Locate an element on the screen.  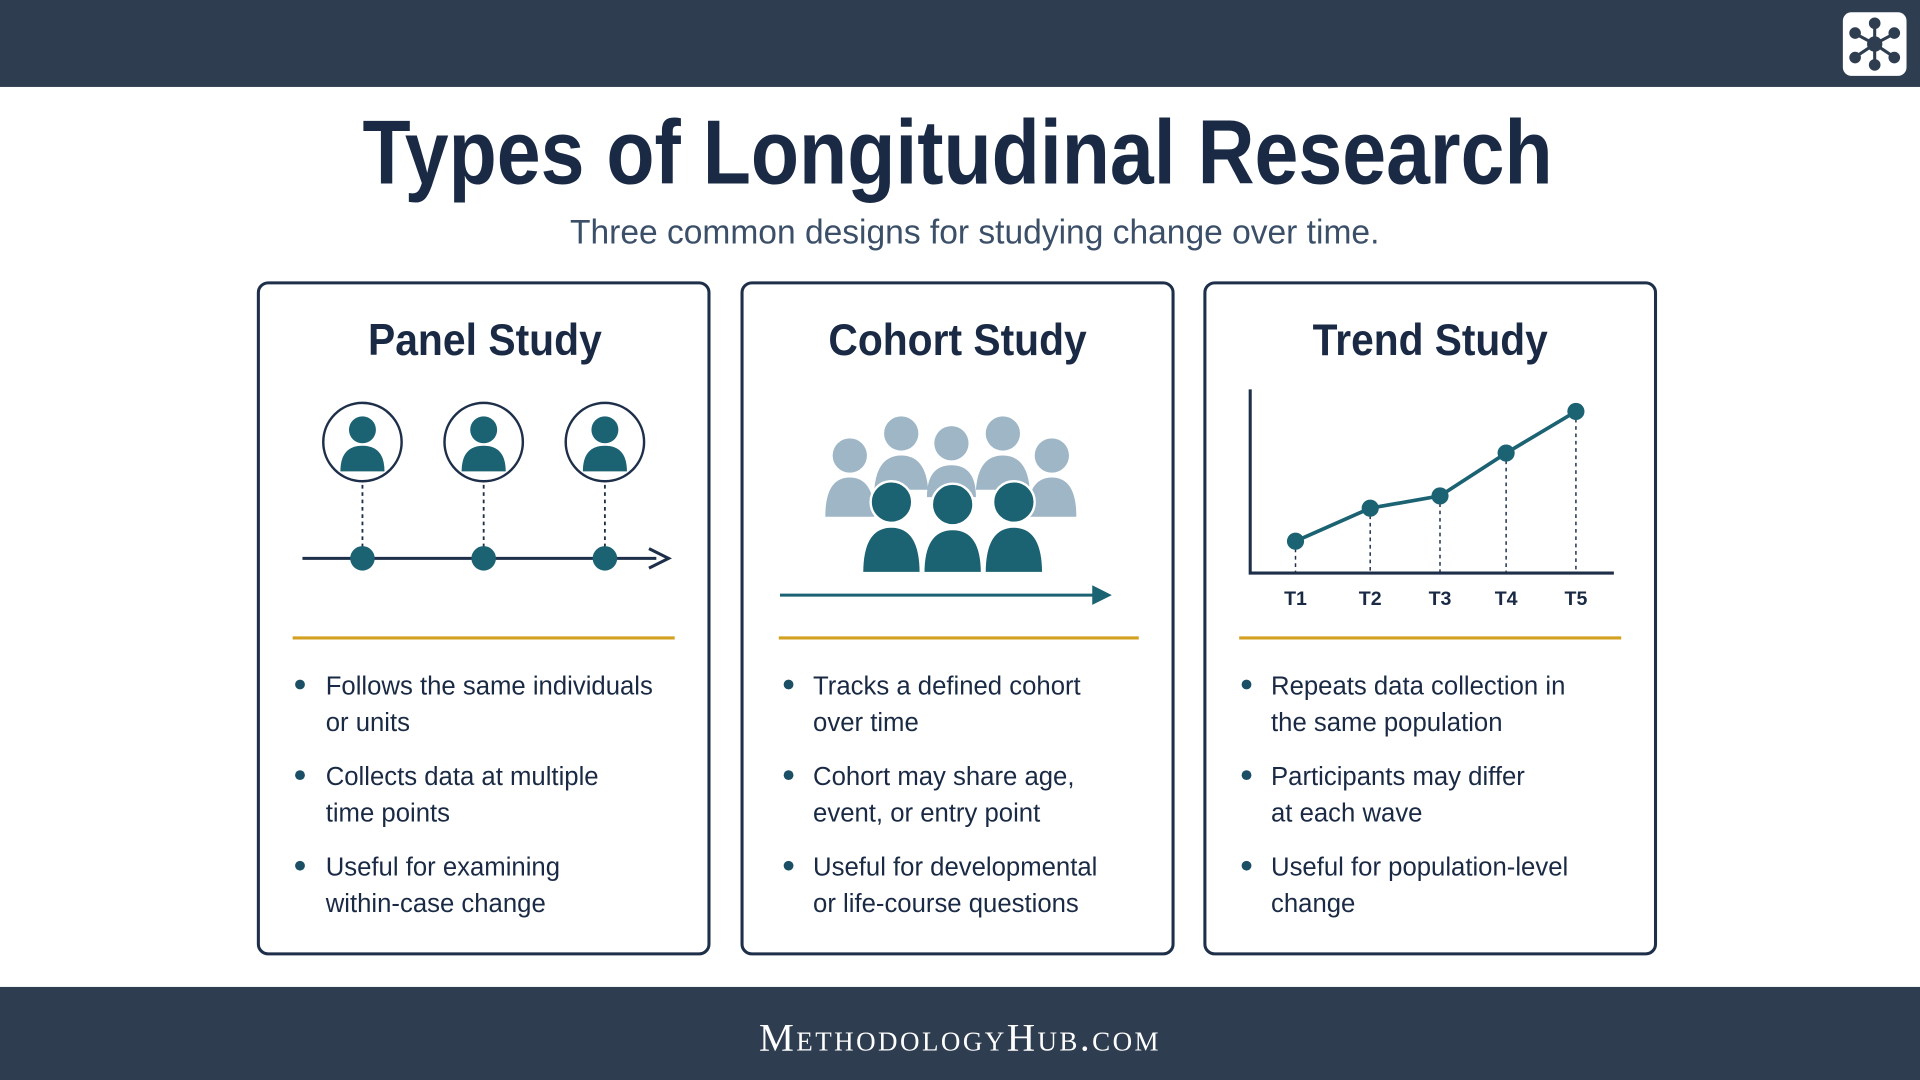
bullet-text: Repeats data collection in is located at coordinates (1418, 686).